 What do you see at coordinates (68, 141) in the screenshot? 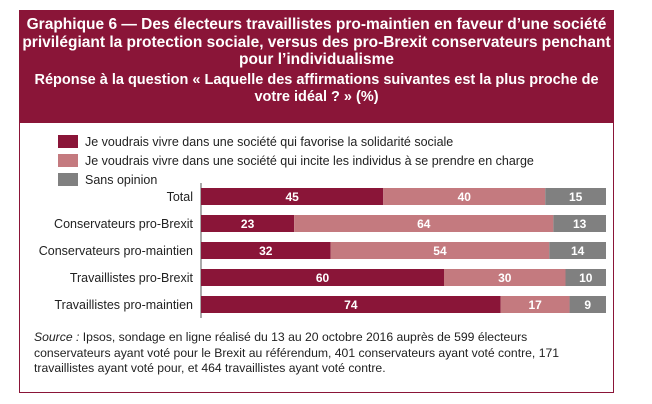
I see `legend-swatch-solidarite` at bounding box center [68, 141].